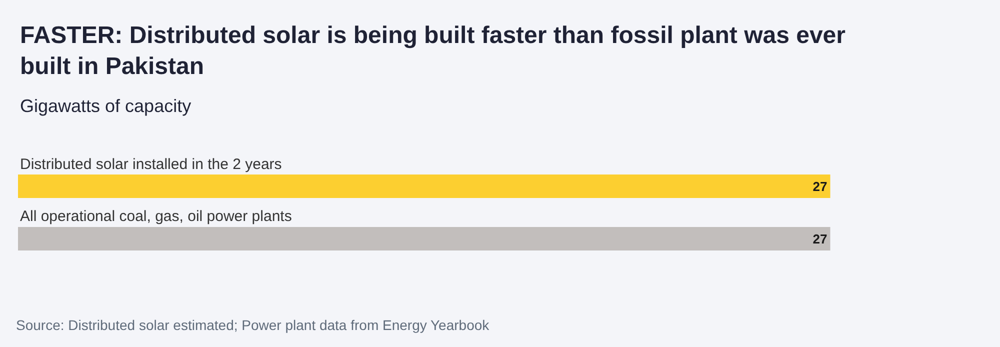  I want to click on chart-subtitle: Gigawatts of capacity, so click(106, 106).